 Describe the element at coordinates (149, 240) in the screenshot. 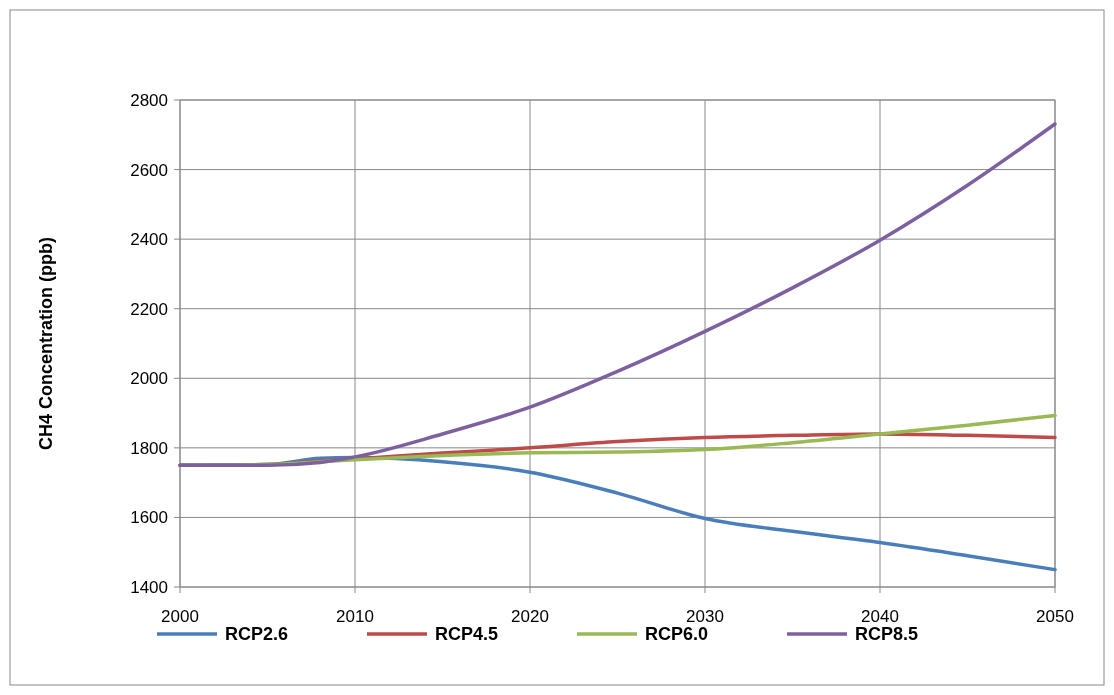

I see `y-tick-label: 2400` at that location.